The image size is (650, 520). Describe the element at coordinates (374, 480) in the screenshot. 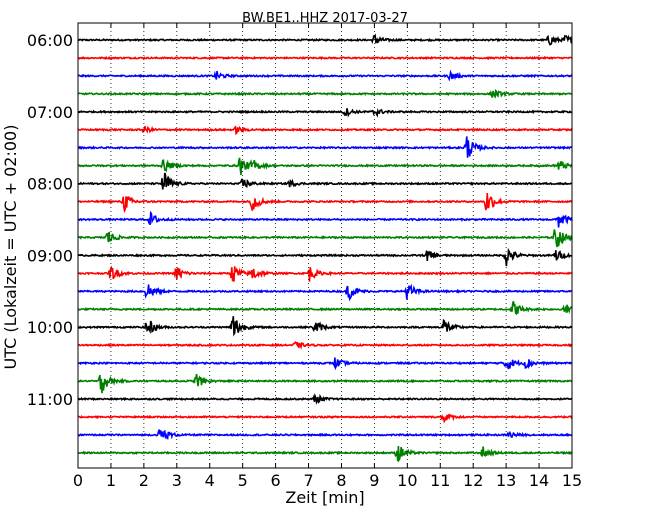

I see `x-tick-label: 9` at that location.